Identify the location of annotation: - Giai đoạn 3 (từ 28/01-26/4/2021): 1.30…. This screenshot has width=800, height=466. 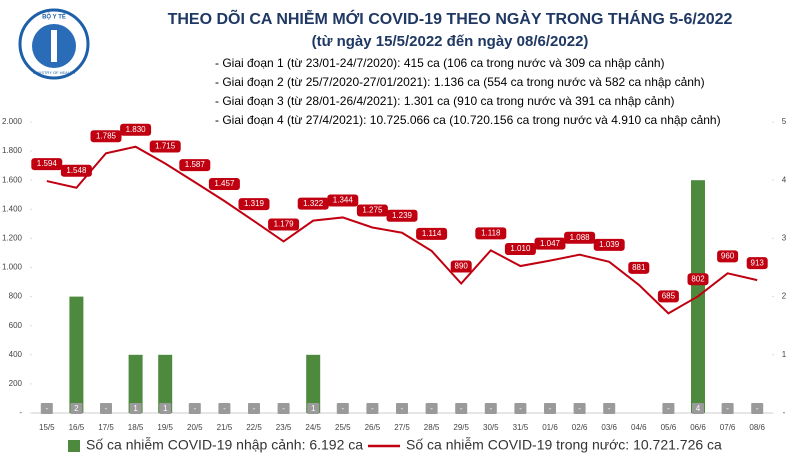
(445, 101).